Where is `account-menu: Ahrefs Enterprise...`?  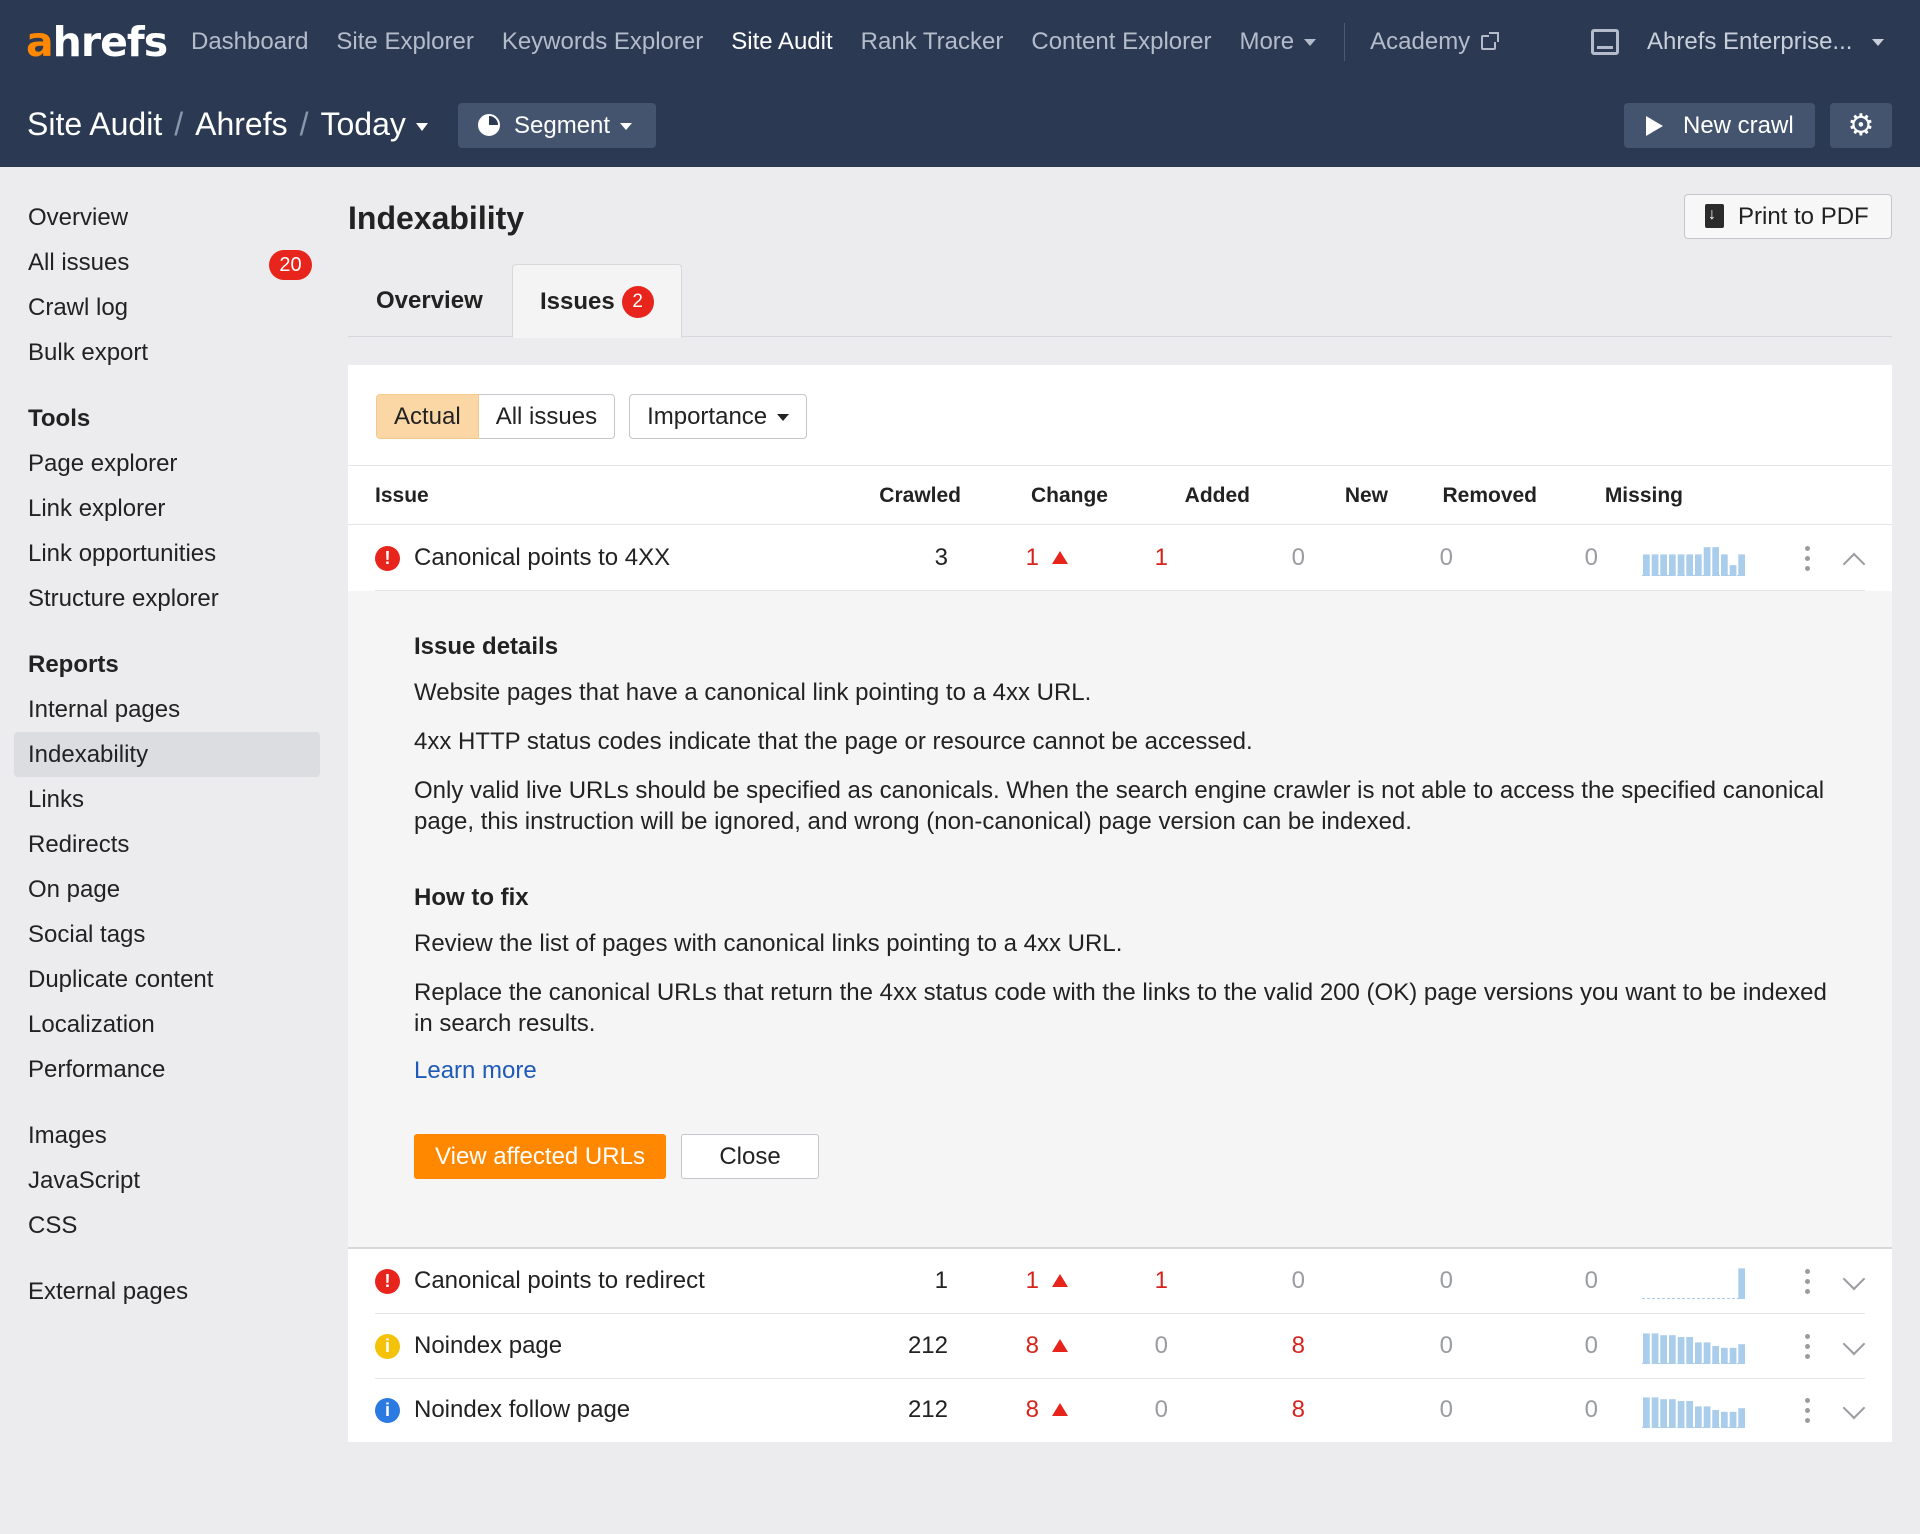 account-menu: Ahrefs Enterprise... is located at coordinates (1766, 42).